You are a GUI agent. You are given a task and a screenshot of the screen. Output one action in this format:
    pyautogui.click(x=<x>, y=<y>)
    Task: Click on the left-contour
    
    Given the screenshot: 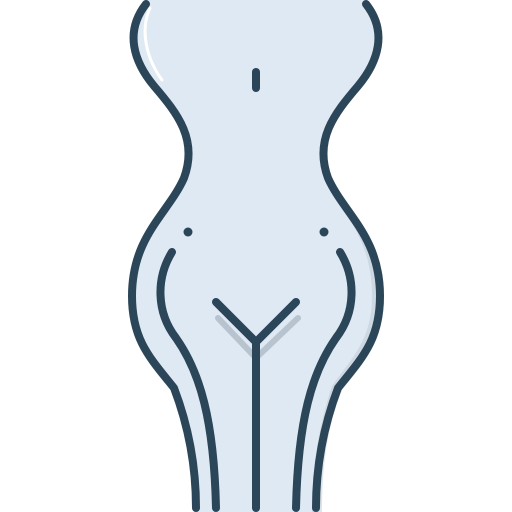 What is the action you would take?
    pyautogui.click(x=164, y=256)
    